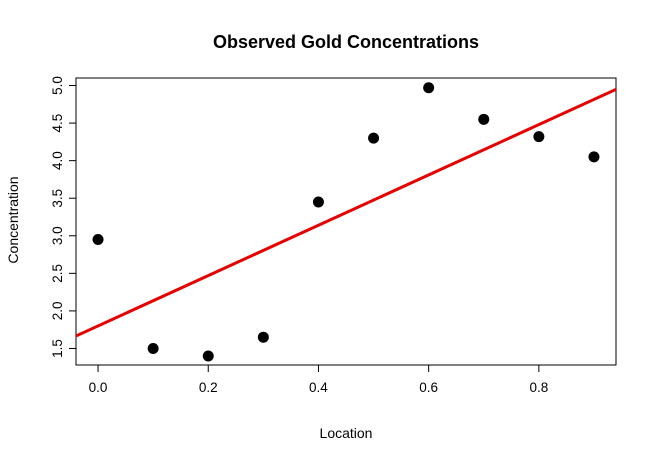 Image resolution: width=656 pixels, height=462 pixels. I want to click on x-axis-label: Location, so click(346, 433).